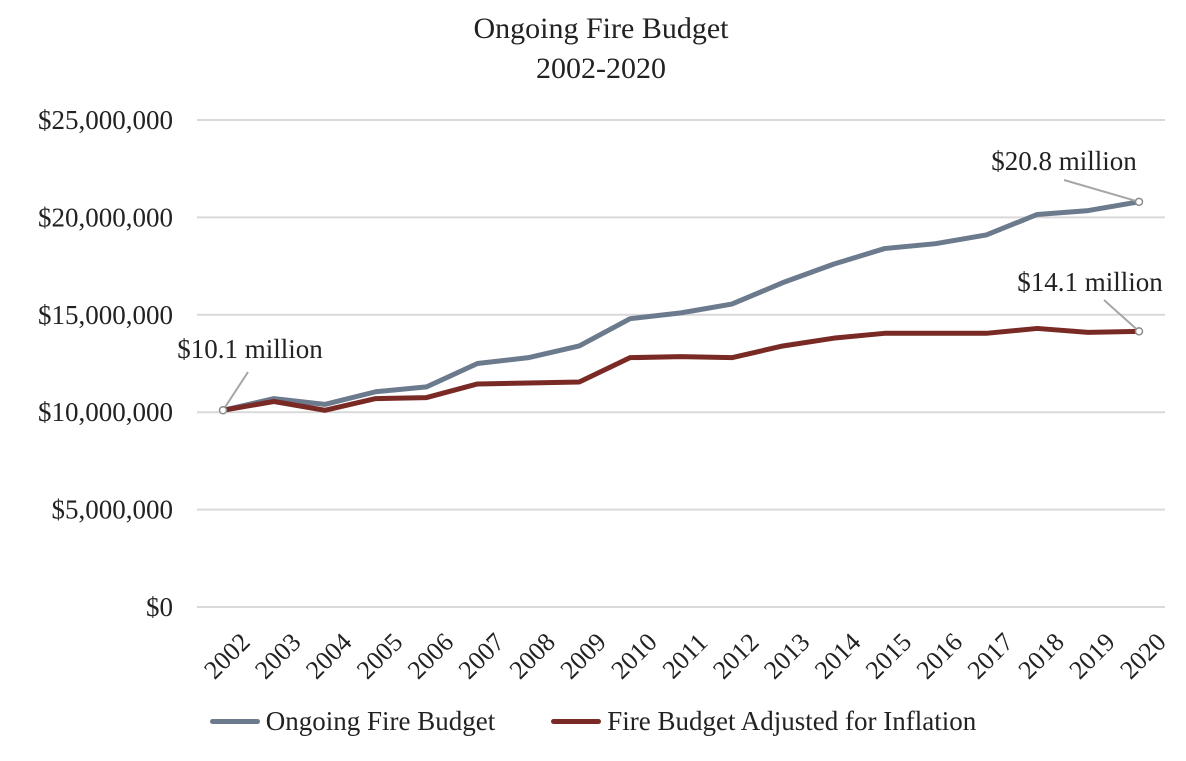 Image resolution: width=1186 pixels, height=761 pixels. I want to click on x-tick-label: 2020, so click(1142, 655).